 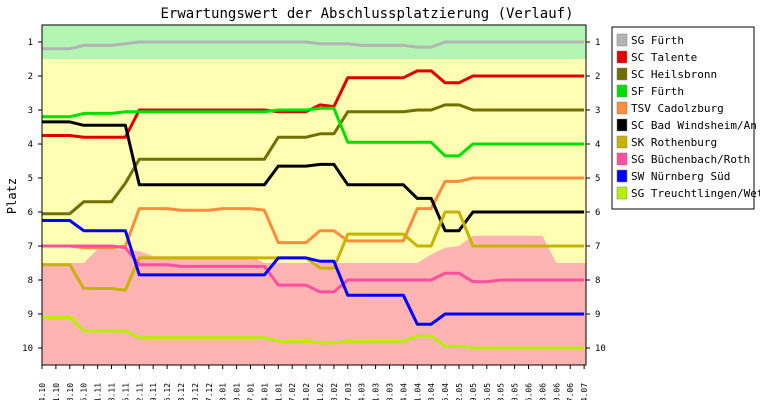 I want to click on legend-label: SW Nürnberg Süd, so click(x=680, y=176).